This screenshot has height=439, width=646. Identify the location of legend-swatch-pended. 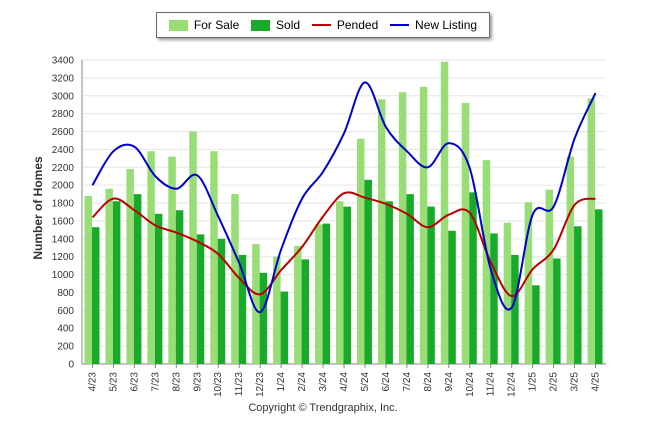
(321, 25).